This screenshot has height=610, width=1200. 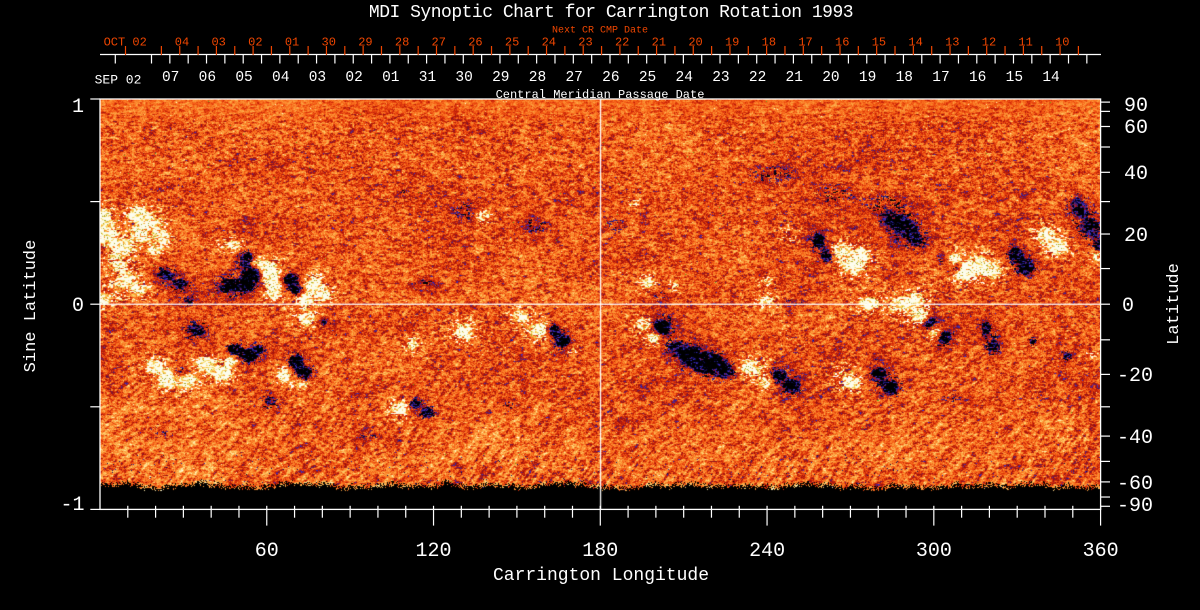 What do you see at coordinates (434, 551) in the screenshot?
I see `svg-text: 120` at bounding box center [434, 551].